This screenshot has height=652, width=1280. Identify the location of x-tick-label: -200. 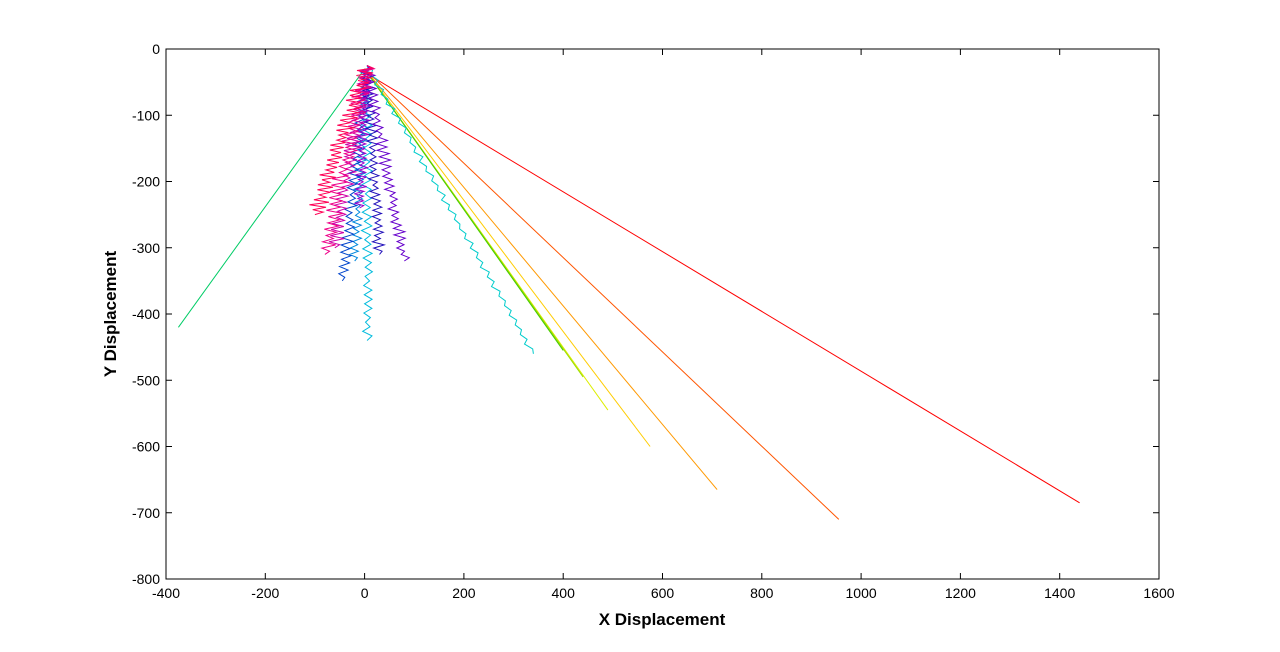
(265, 593).